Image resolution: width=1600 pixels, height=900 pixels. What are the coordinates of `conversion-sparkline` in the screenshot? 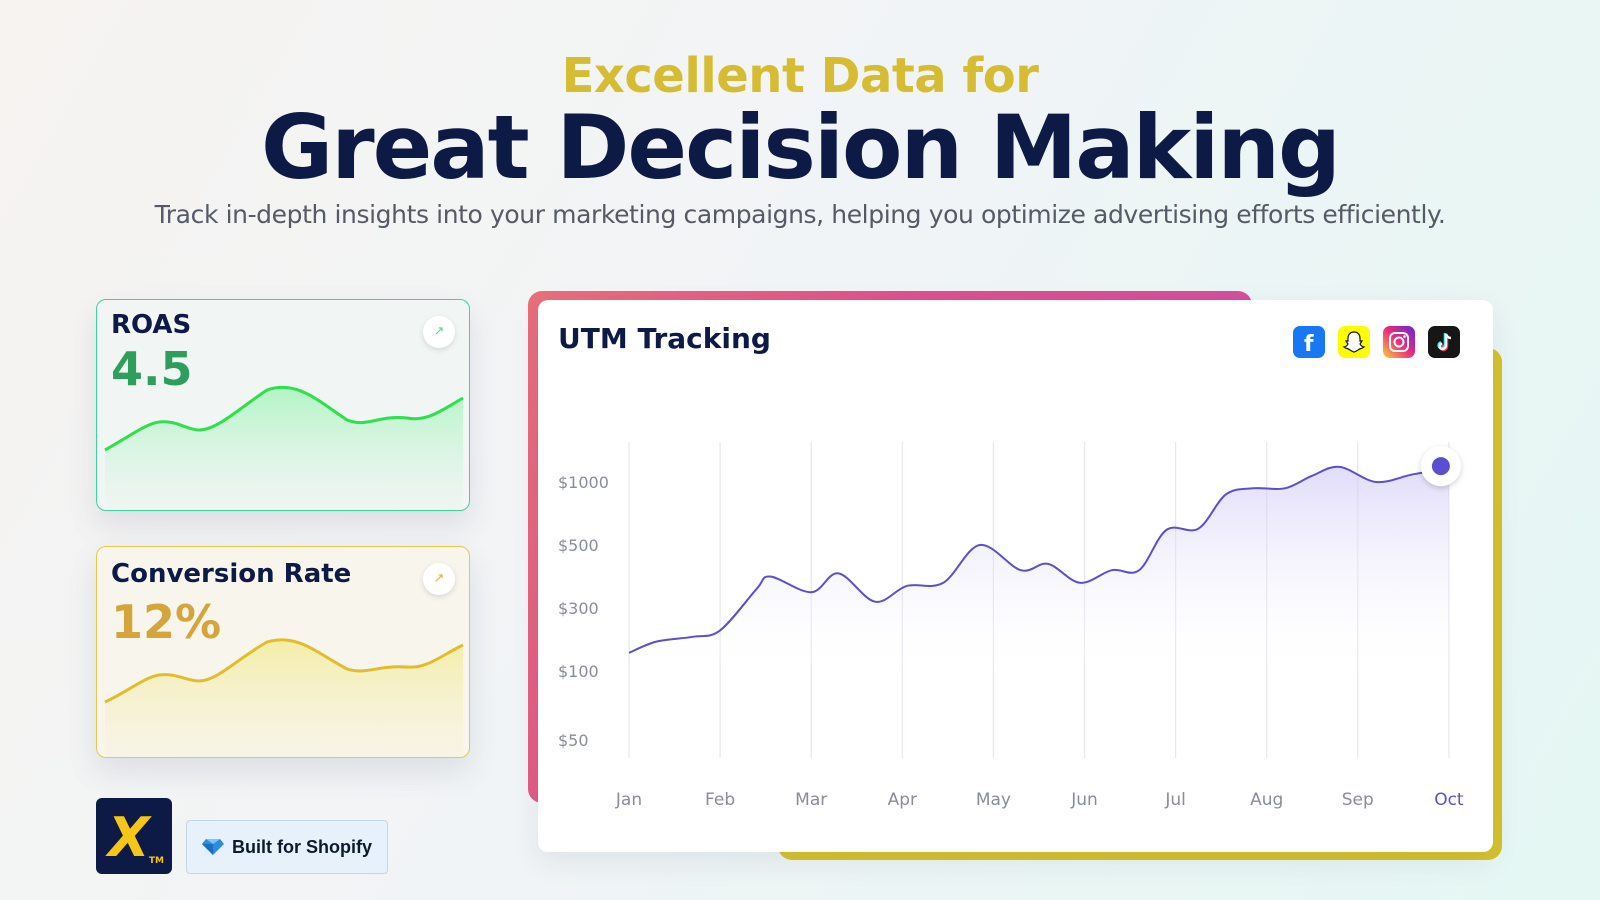 It's located at (284, 697).